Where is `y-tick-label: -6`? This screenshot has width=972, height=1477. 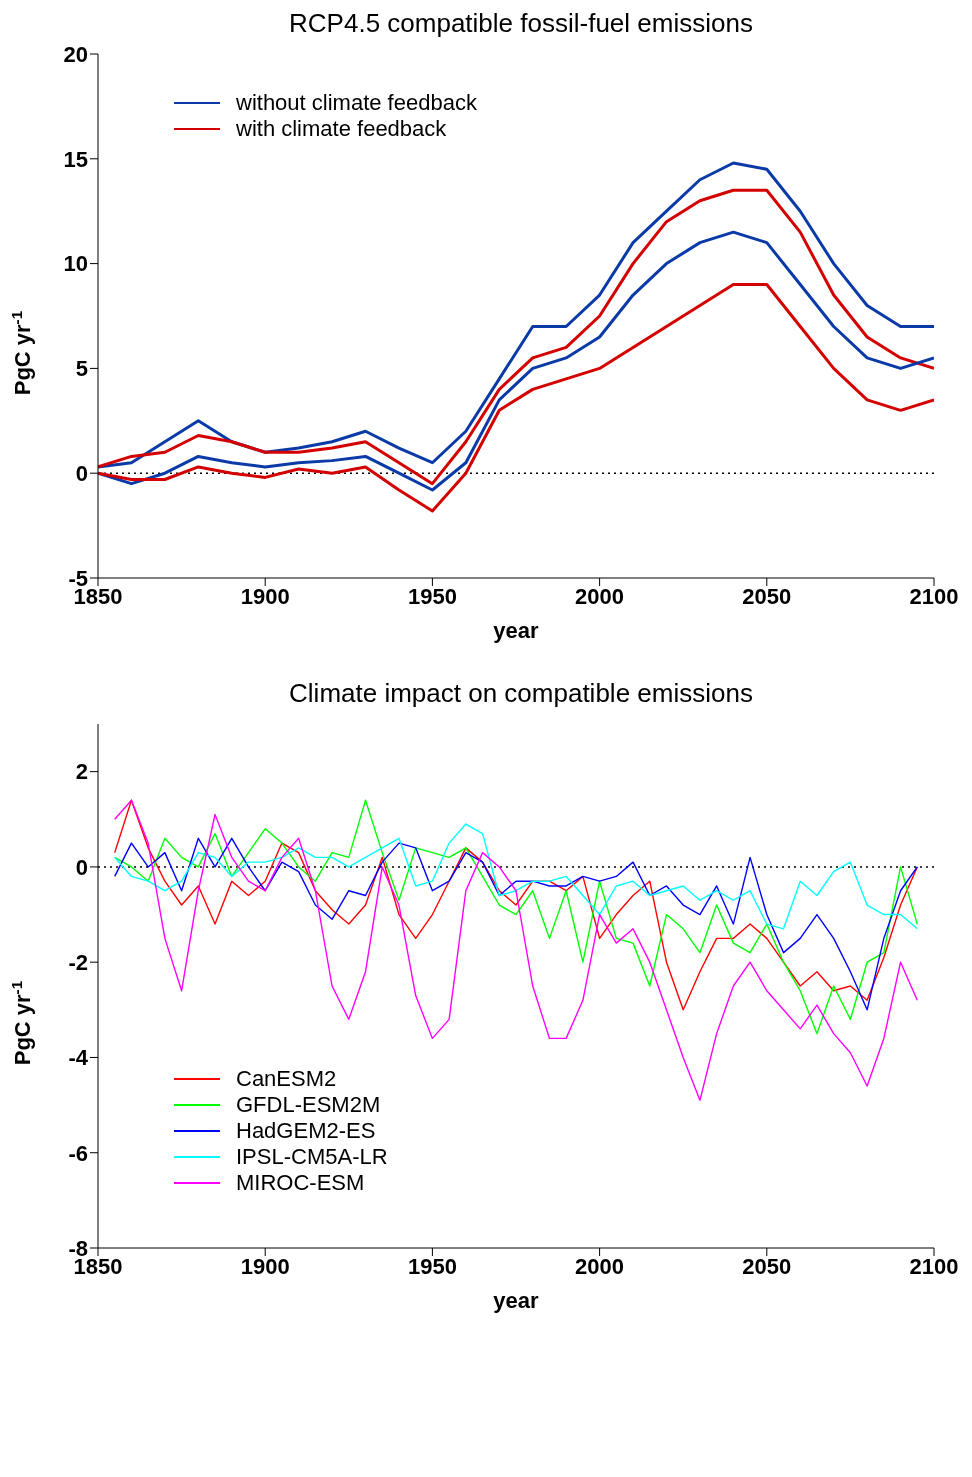 y-tick-label: -6 is located at coordinates (78, 1153).